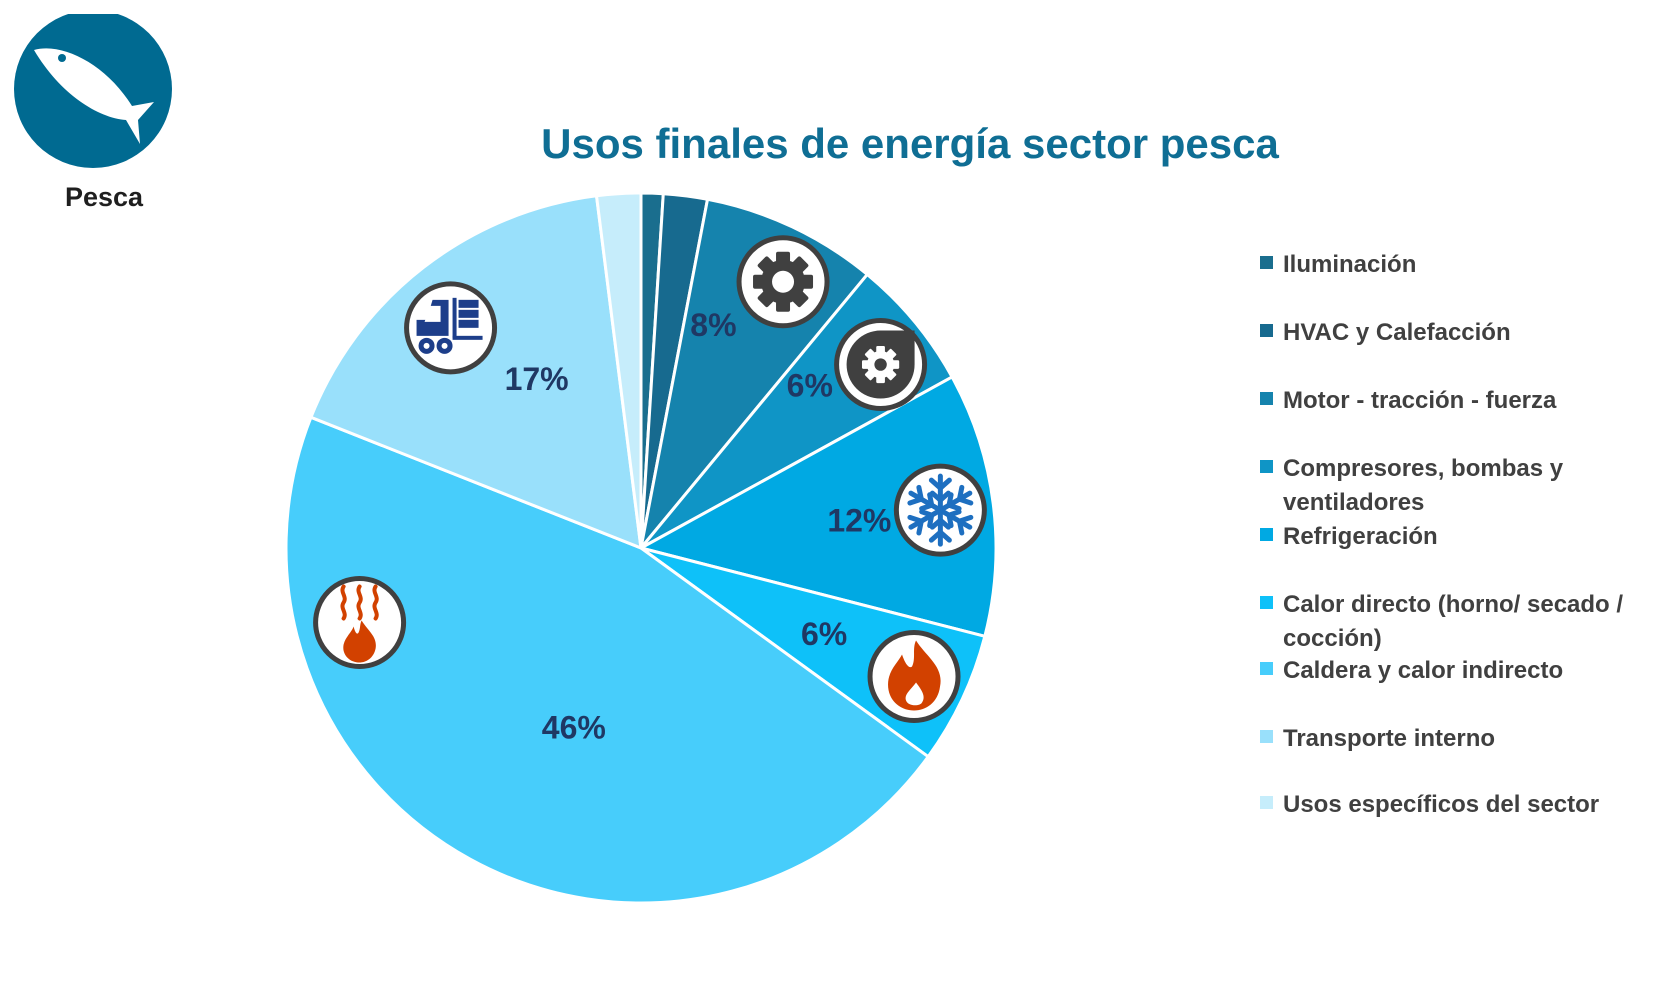  What do you see at coordinates (940, 510) in the screenshot?
I see `snowflake-icon` at bounding box center [940, 510].